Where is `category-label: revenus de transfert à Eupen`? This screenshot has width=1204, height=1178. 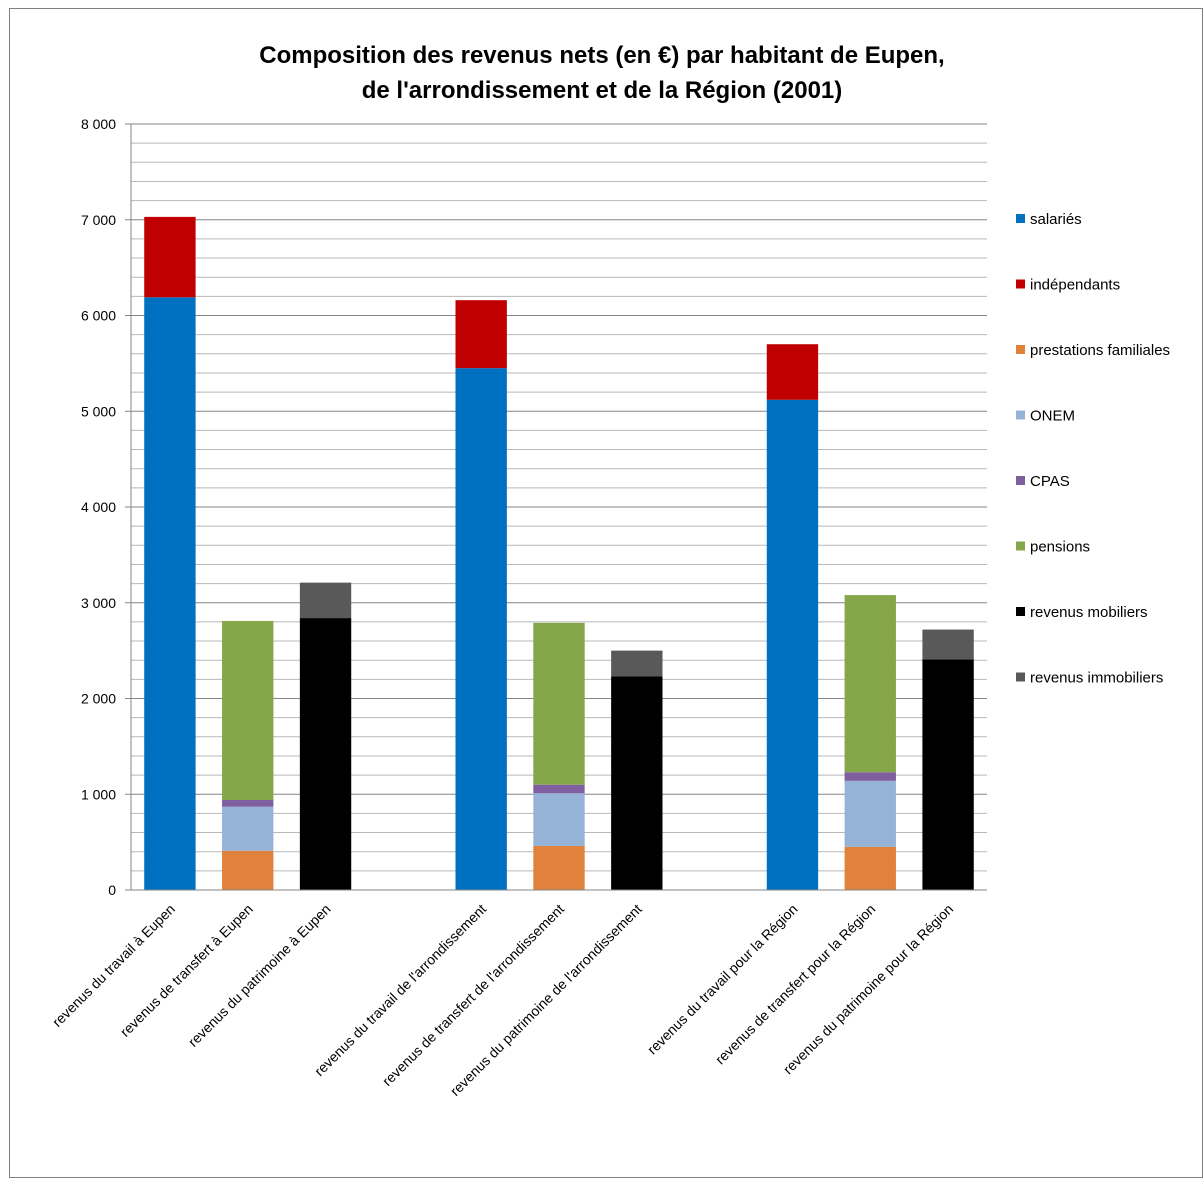 category-label: revenus de transfert à Eupen is located at coordinates (186, 970).